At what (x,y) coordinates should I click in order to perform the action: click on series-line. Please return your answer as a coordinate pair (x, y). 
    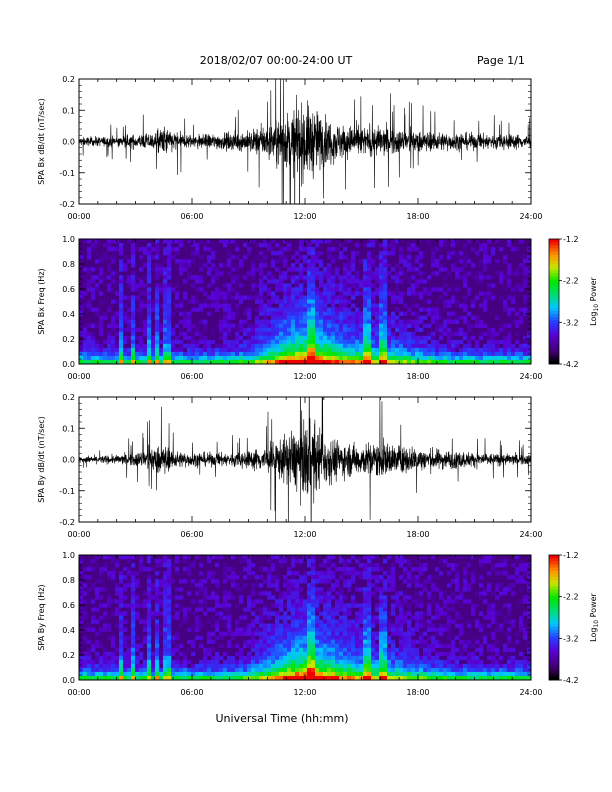
    Looking at the image, I should click on (305, 459).